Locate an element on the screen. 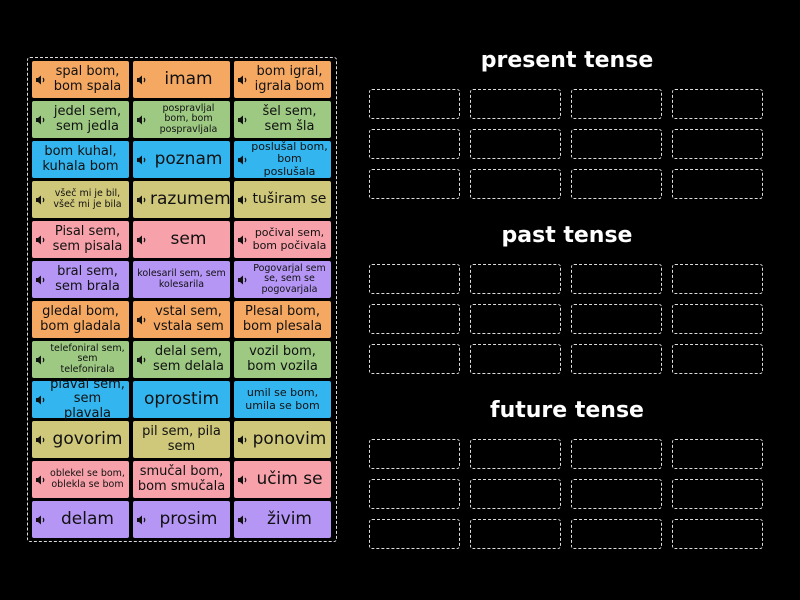 Image resolution: width=800 pixels, height=600 pixels. word-tile: oblekel se bom, oblekla se bom is located at coordinates (80, 479).